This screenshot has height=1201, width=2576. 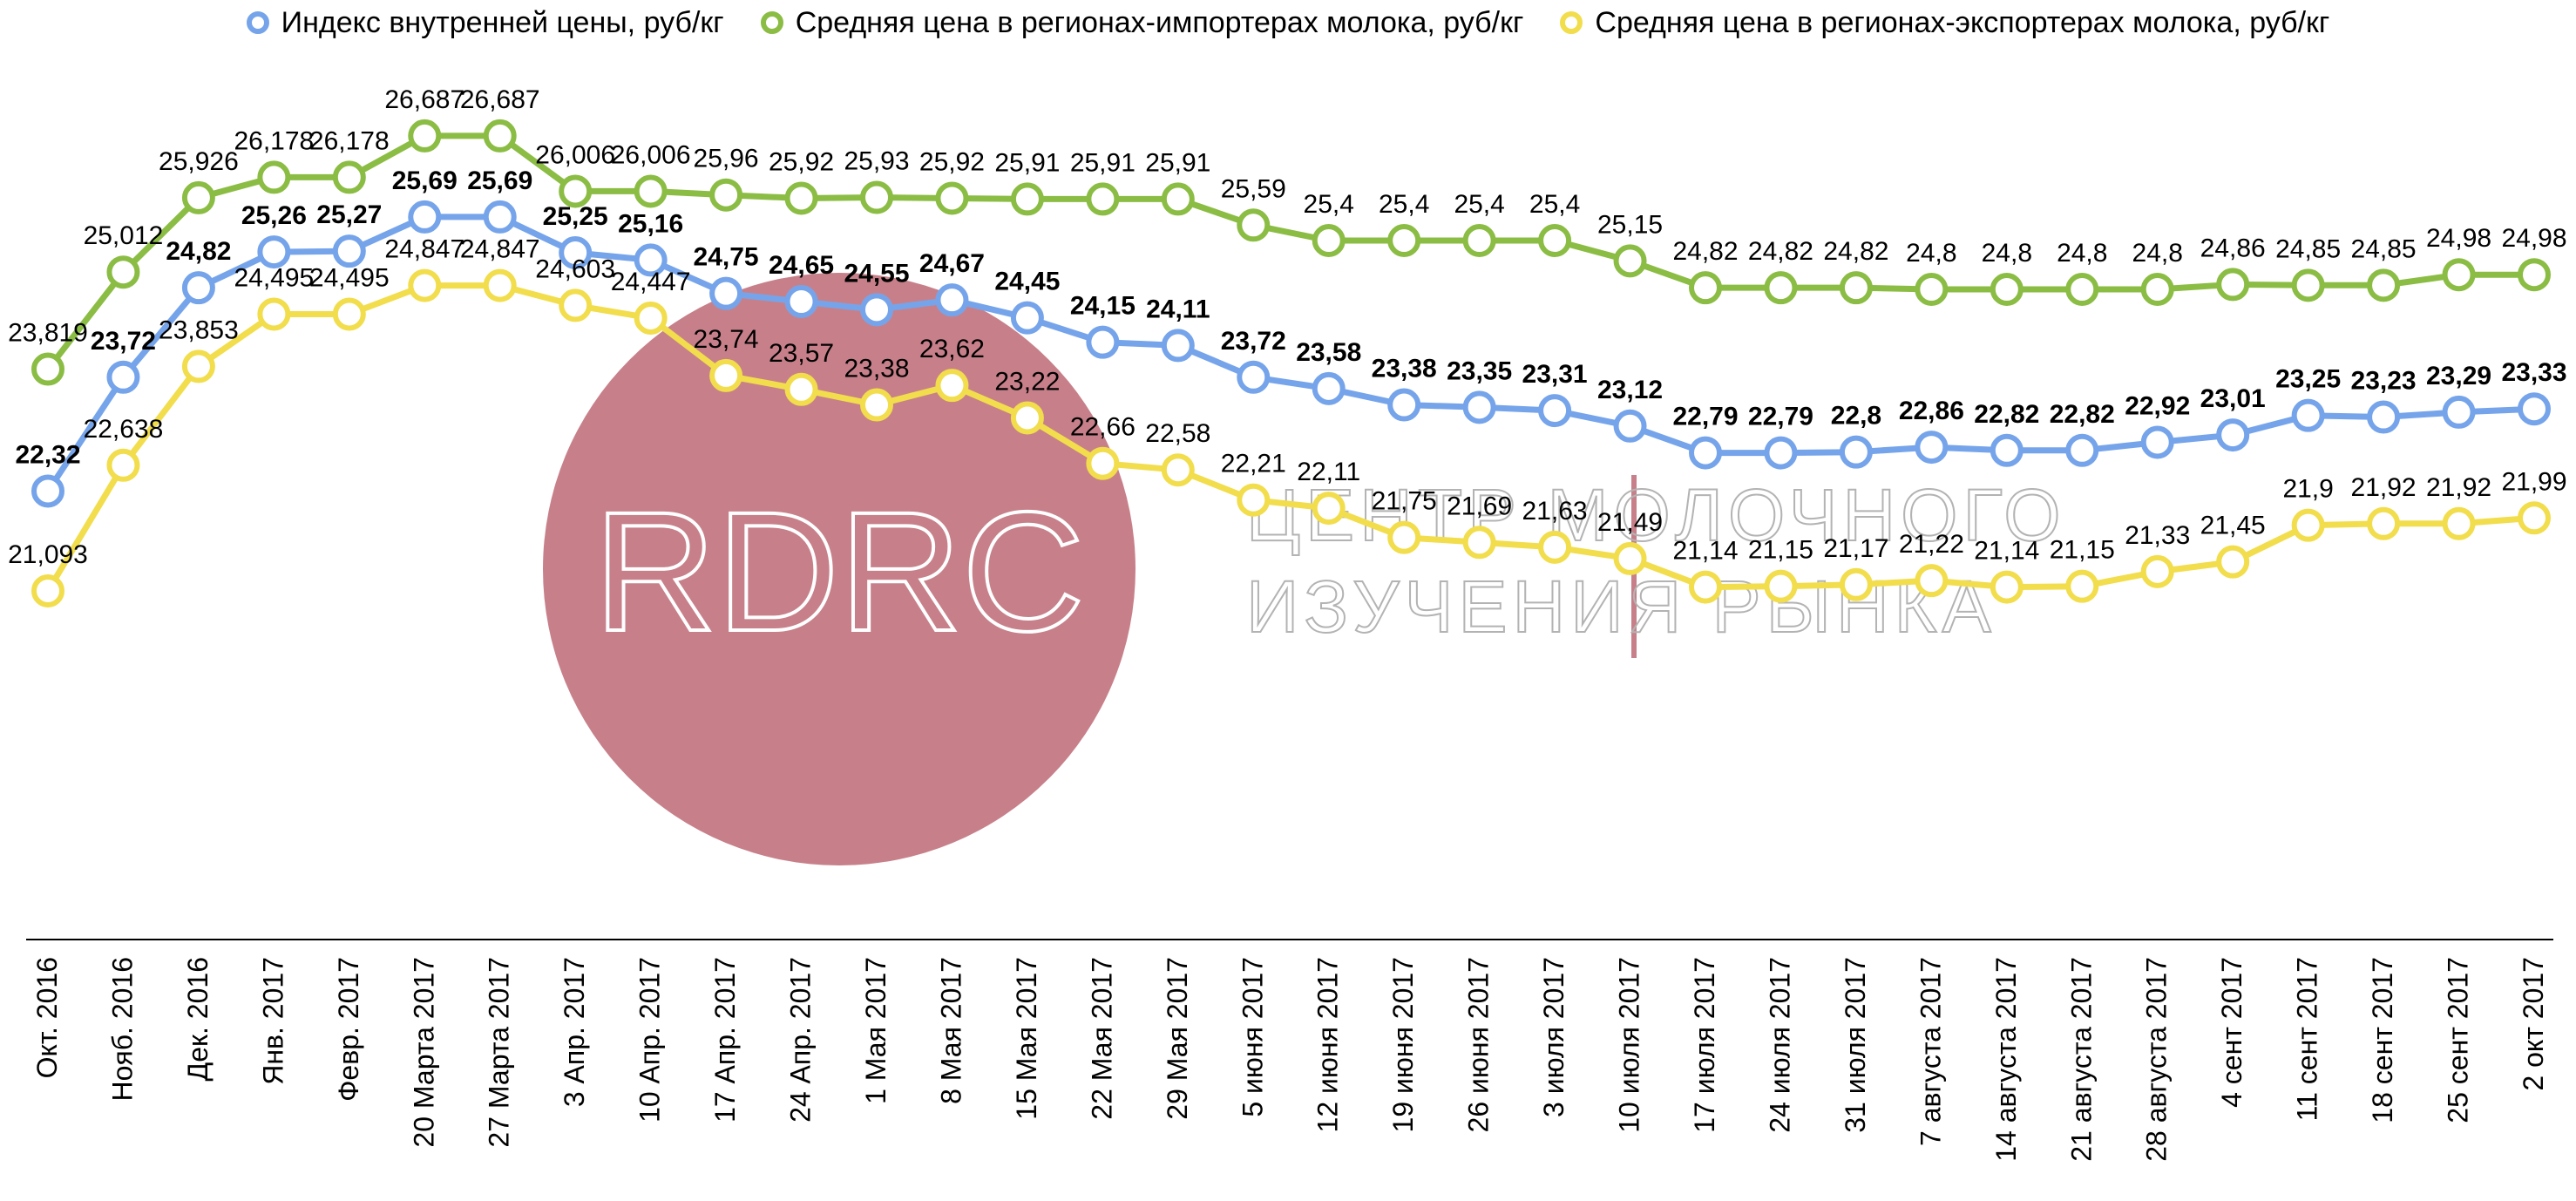 I want to click on data-label: 25,92, so click(x=952, y=161).